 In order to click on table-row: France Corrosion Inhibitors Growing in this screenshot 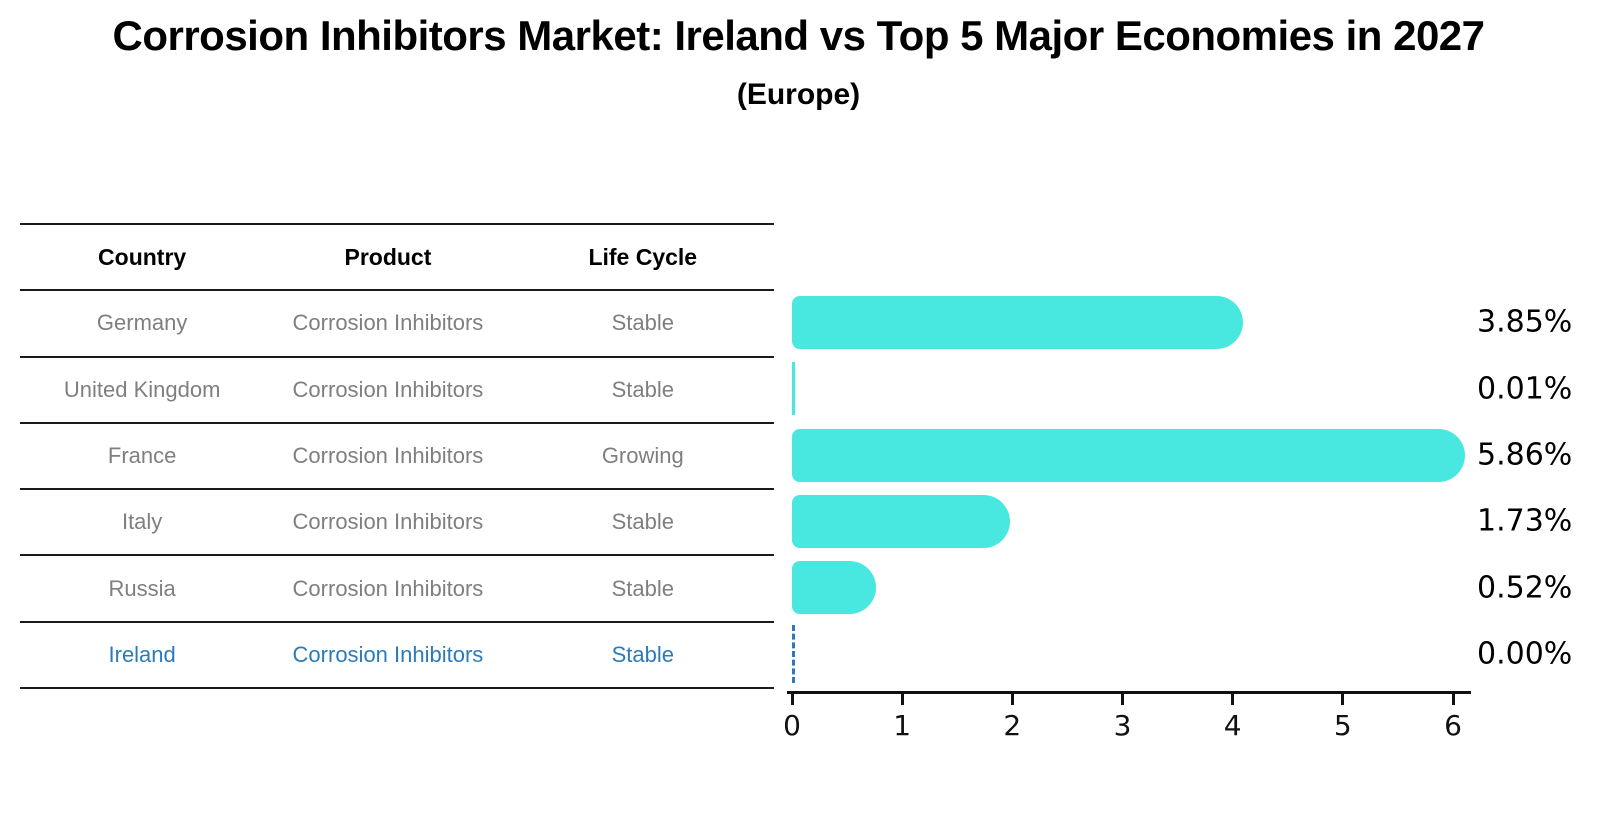, I will do `click(397, 454)`.